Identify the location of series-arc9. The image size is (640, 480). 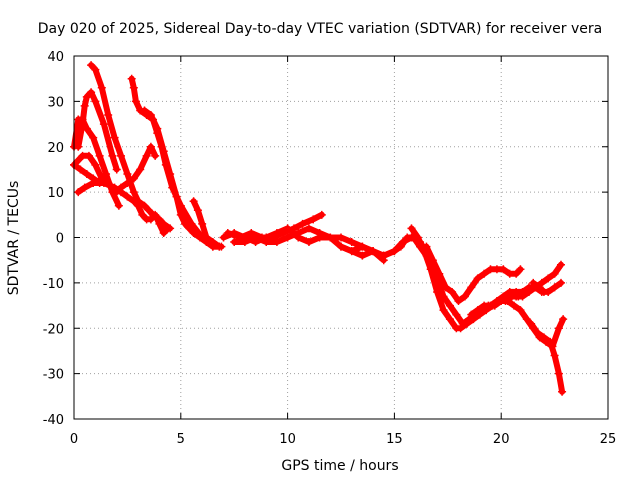
(182, 178).